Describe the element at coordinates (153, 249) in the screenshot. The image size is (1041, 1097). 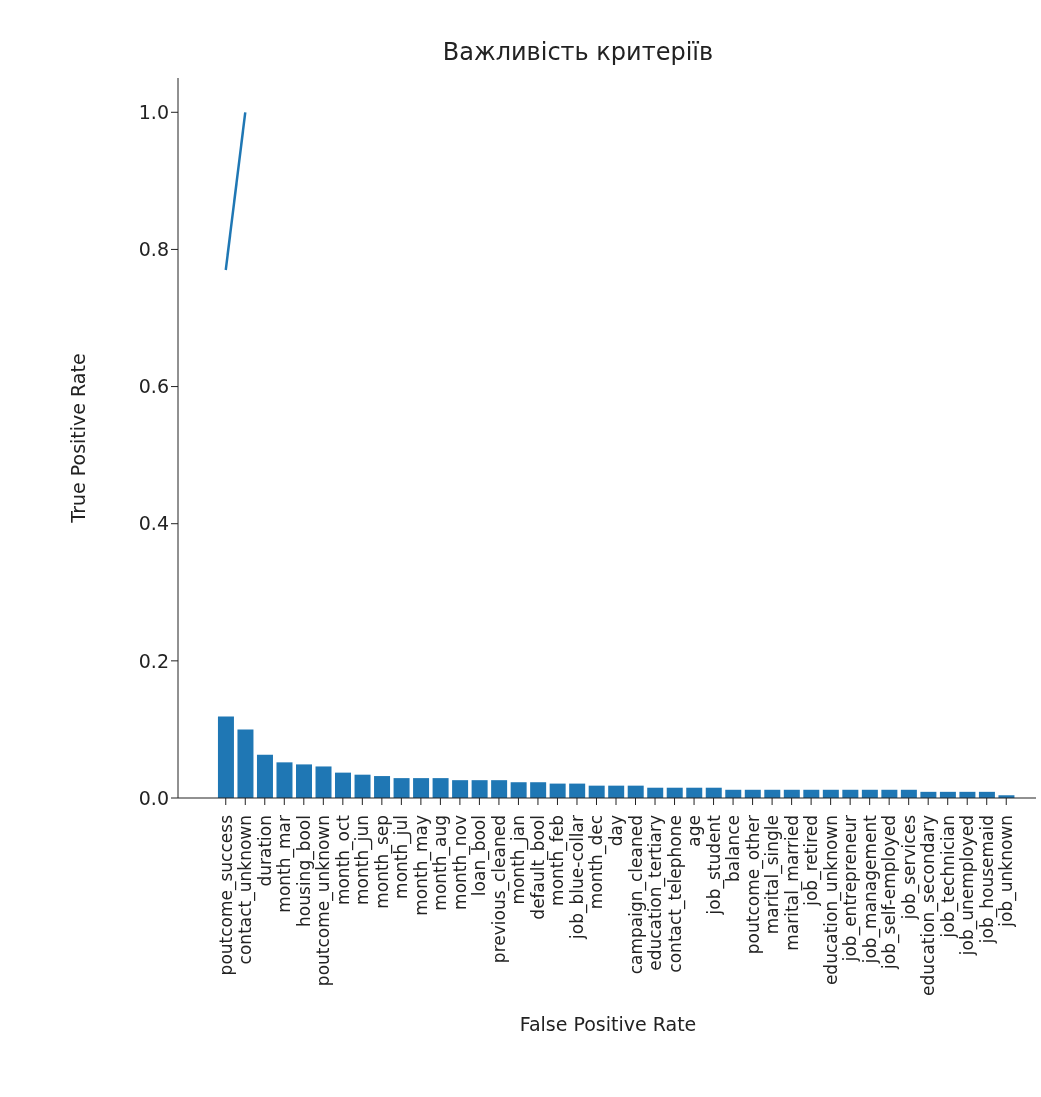
I see `y-tick-label: 0.8` at that location.